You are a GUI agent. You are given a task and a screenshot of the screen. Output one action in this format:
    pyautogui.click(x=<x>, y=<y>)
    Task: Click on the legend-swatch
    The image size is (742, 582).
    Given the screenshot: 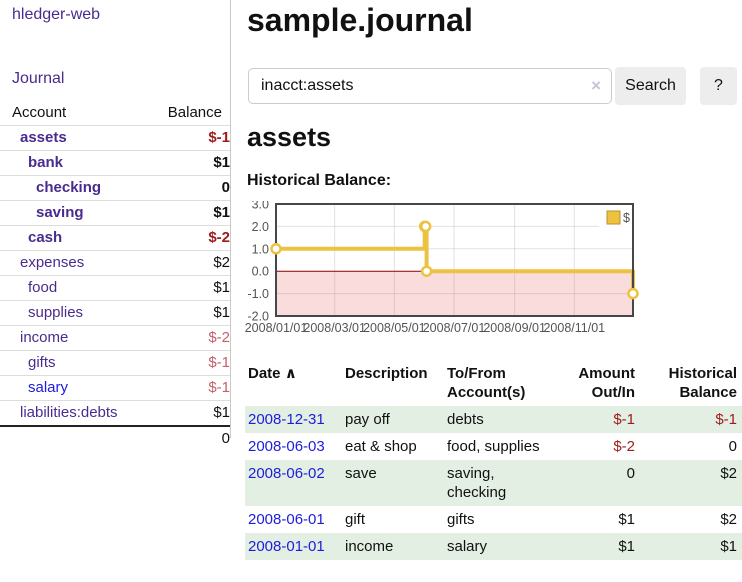 What is the action you would take?
    pyautogui.click(x=613, y=217)
    